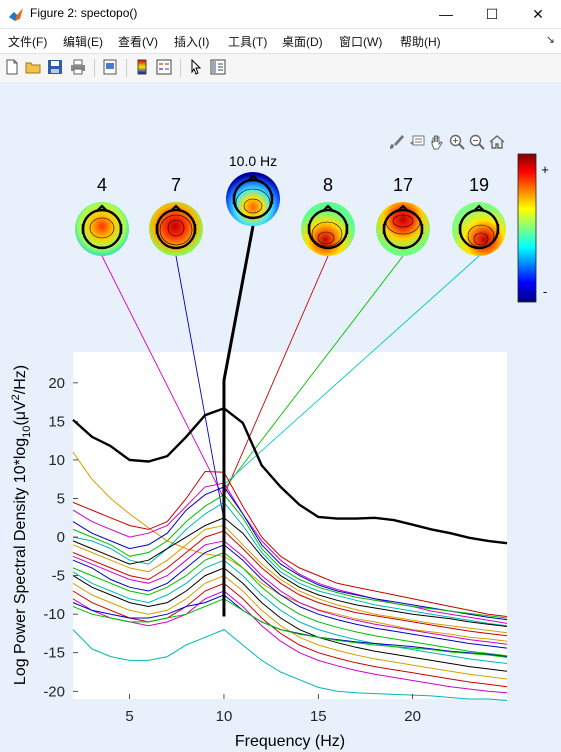  What do you see at coordinates (224, 716) in the screenshot?
I see `x-tick-label: 10` at bounding box center [224, 716].